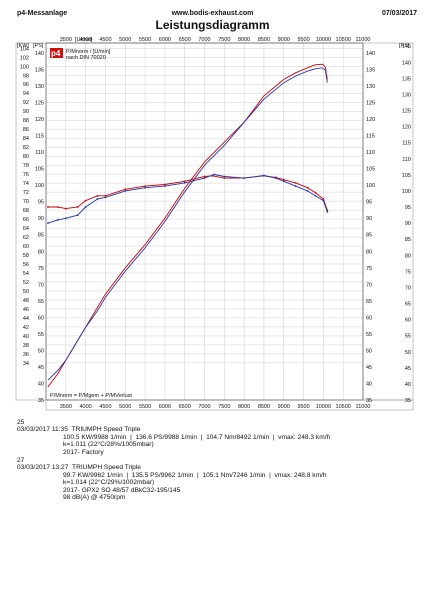 This screenshot has width=425, height=600. What do you see at coordinates (406, 192) in the screenshot?
I see `nm-tick-label: 100` at bounding box center [406, 192].